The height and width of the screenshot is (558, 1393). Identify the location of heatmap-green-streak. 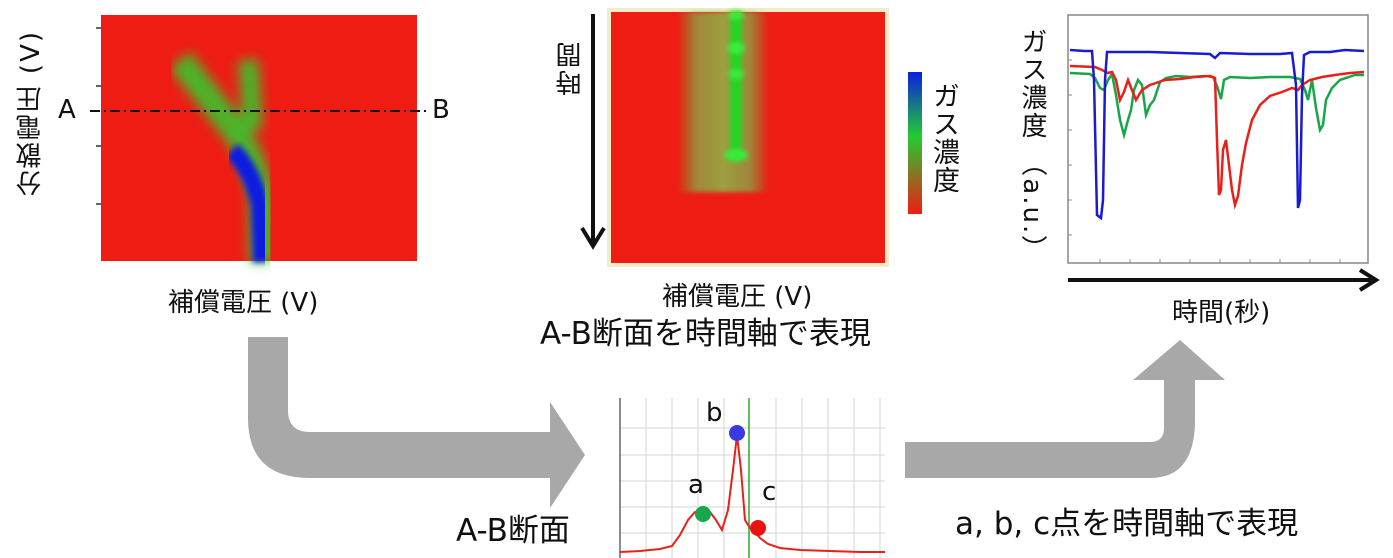
(736, 86).